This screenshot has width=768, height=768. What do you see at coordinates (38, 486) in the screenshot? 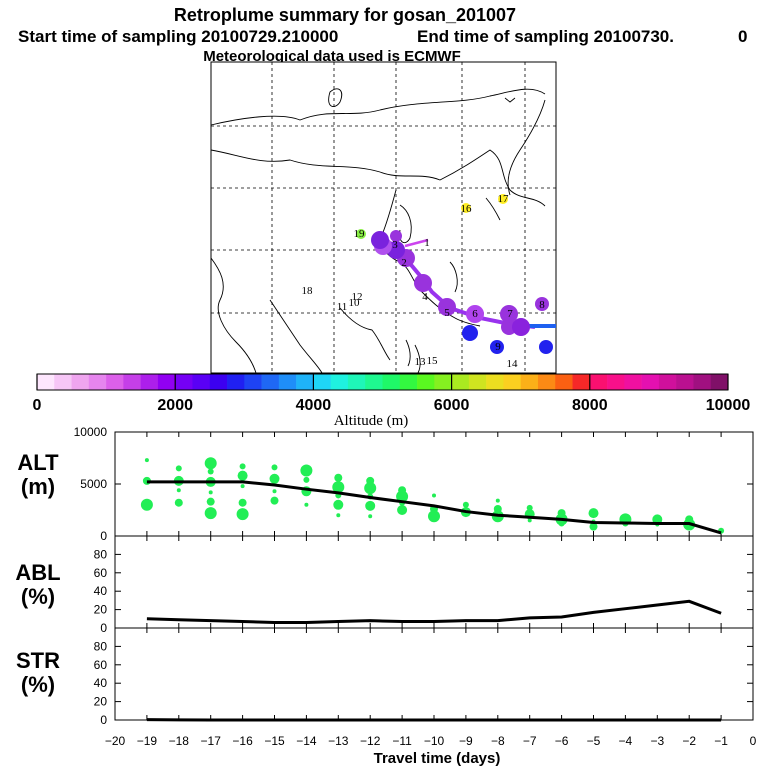
I see `panel-unit-label: (m)` at bounding box center [38, 486].